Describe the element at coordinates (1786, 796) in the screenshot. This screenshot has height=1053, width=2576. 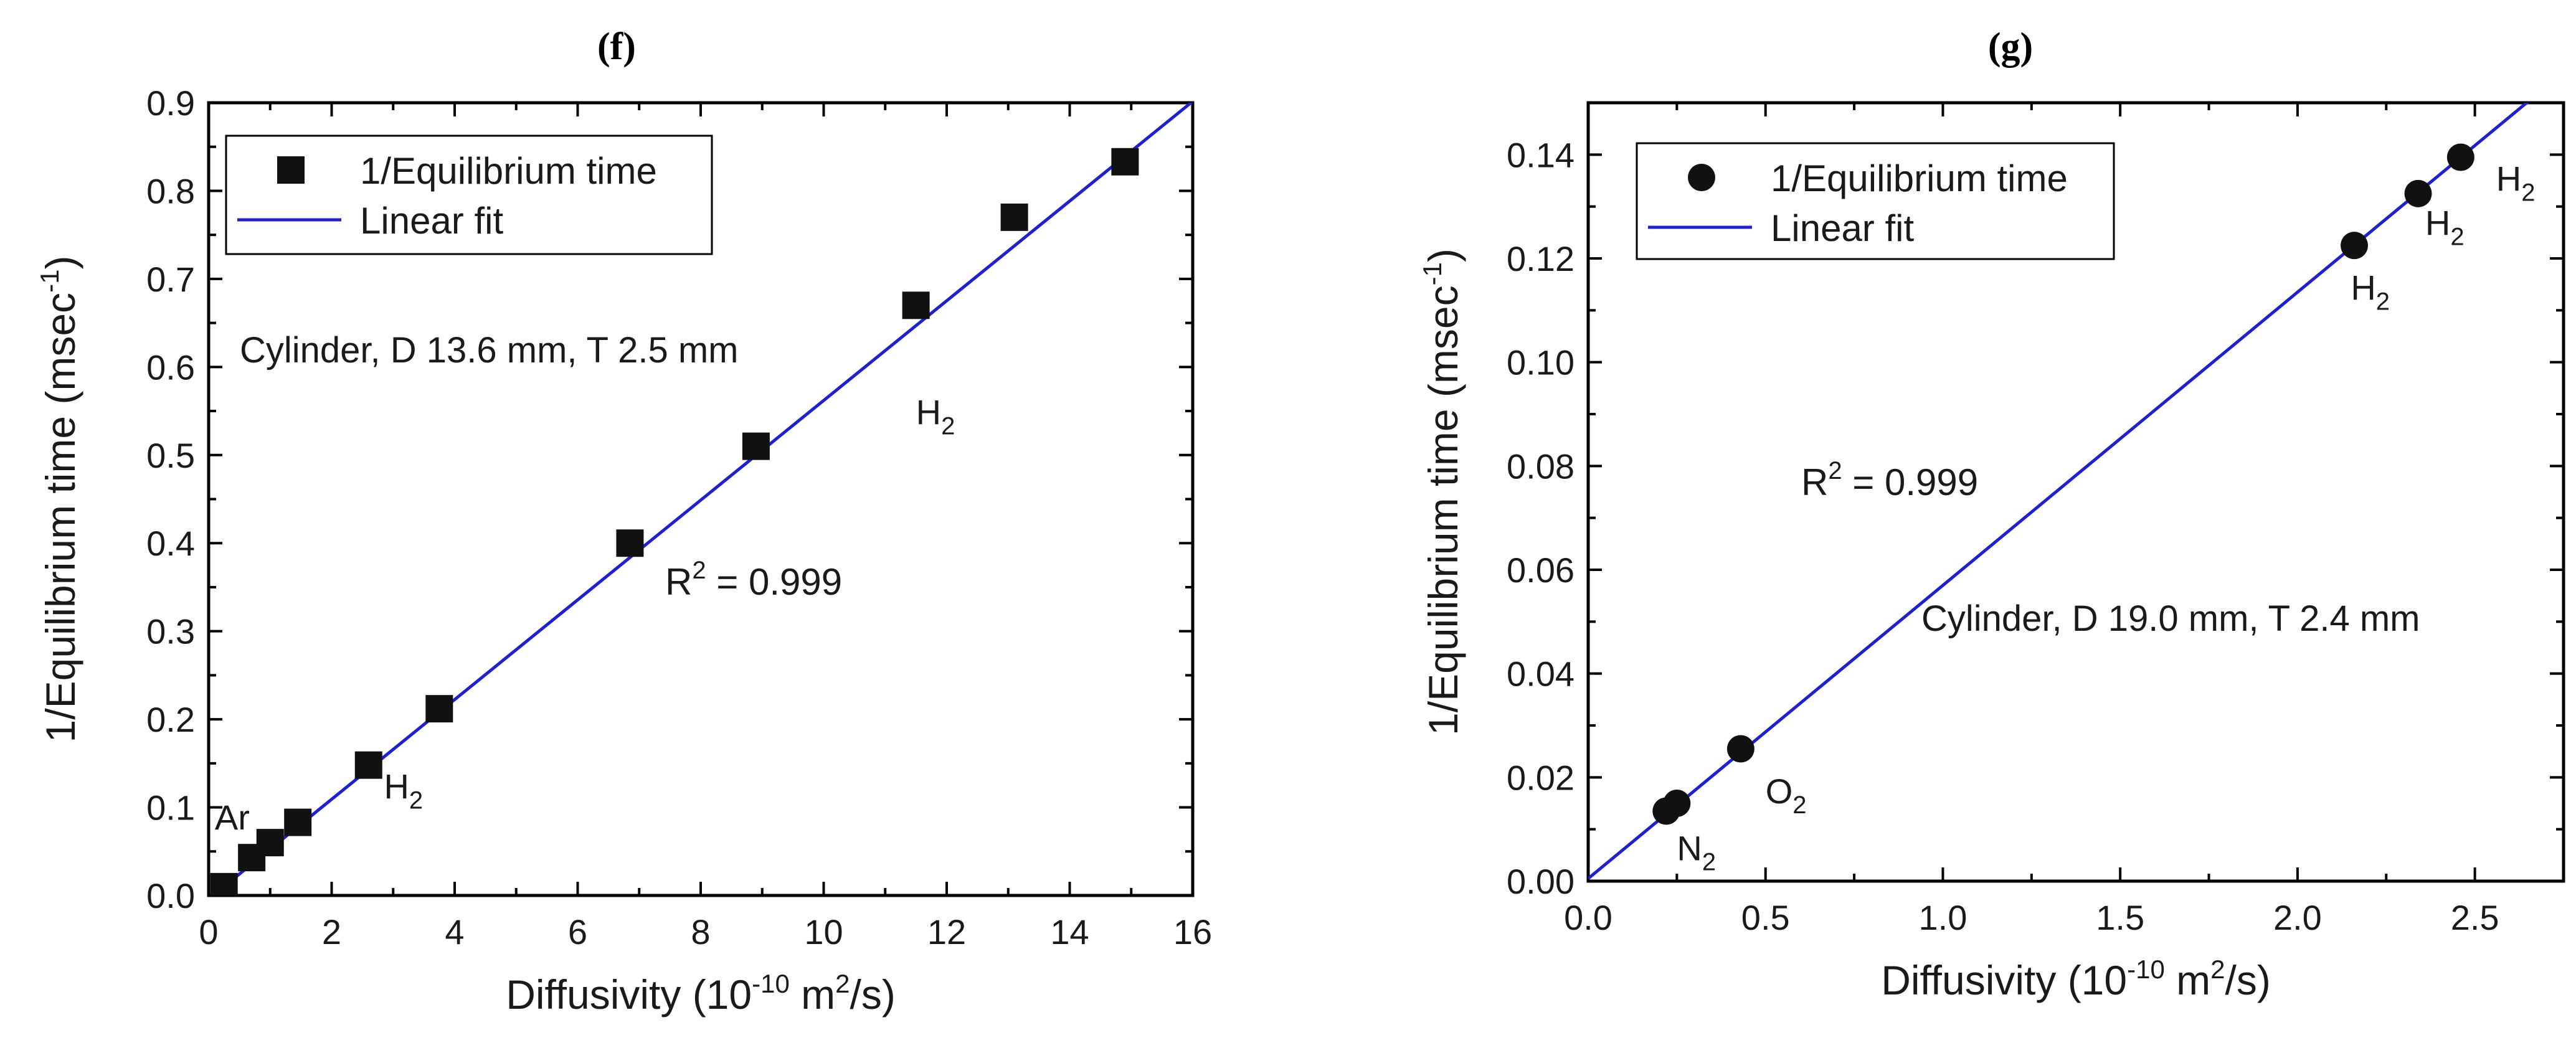
I see `gas-label: O2` at that location.